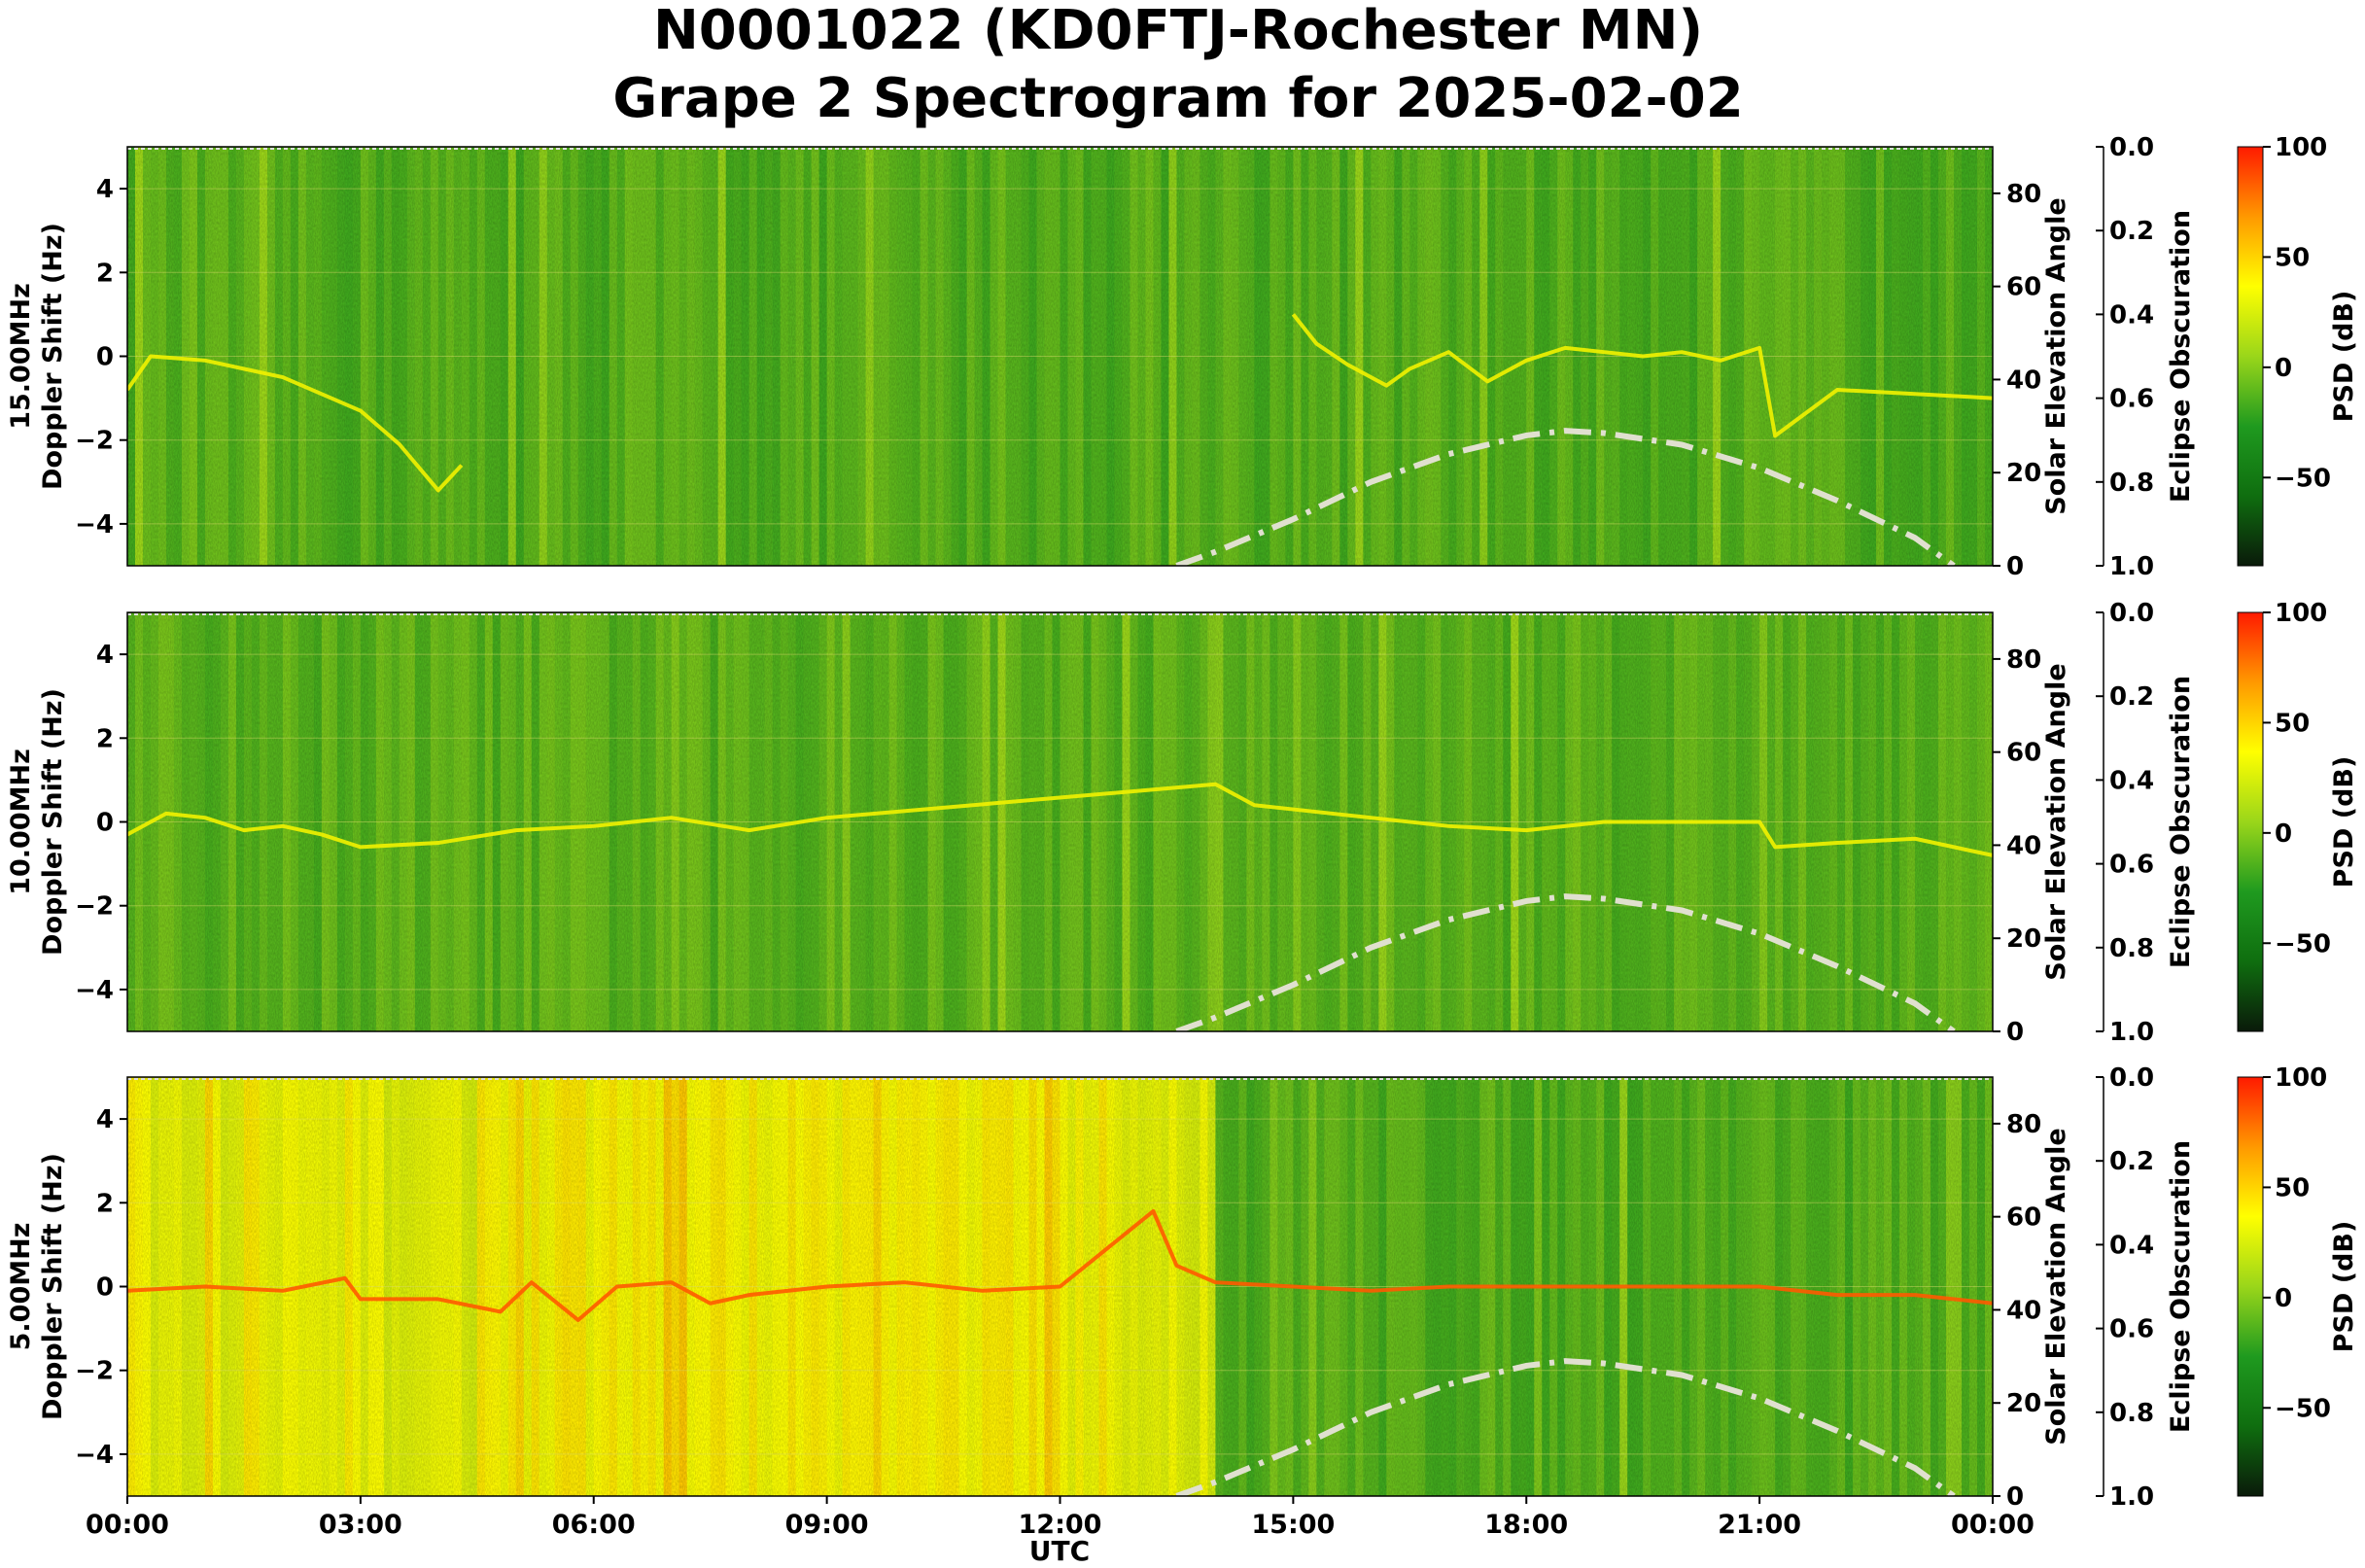 This screenshot has width=2365, height=1568. I want to click on x-tick-label: 12:00, so click(1060, 1525).